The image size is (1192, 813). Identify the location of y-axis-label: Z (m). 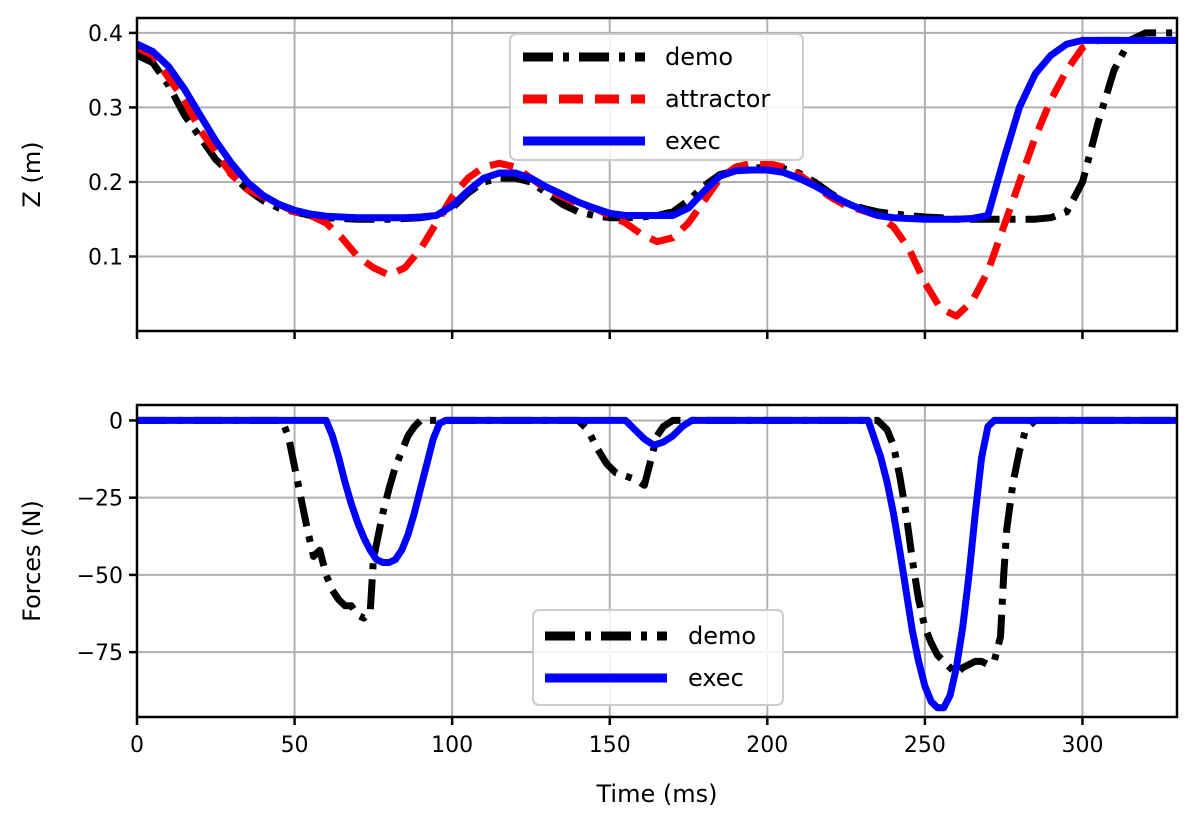
(32, 174).